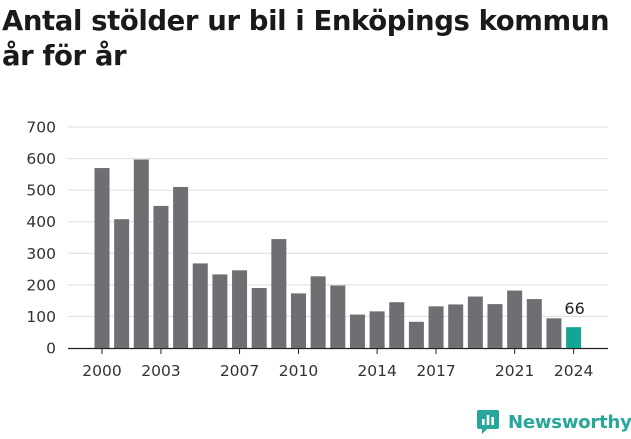  Describe the element at coordinates (41, 254) in the screenshot. I see `y-tick-label: 300` at that location.